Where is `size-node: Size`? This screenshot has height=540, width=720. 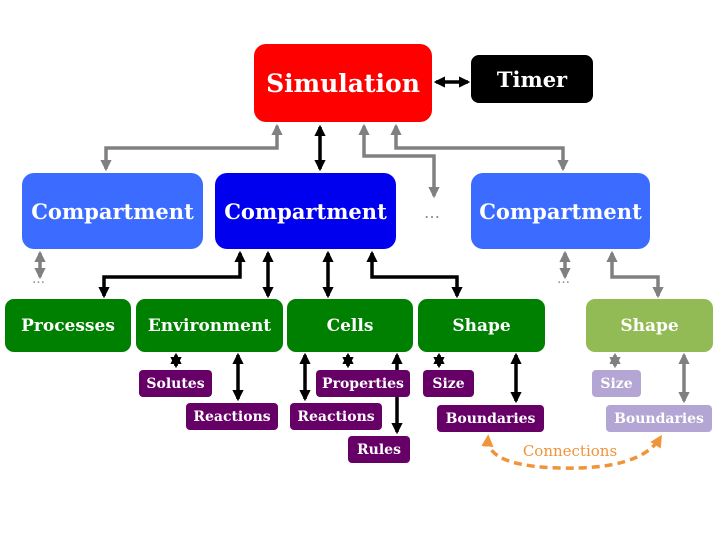 size-node: Size is located at coordinates (448, 383).